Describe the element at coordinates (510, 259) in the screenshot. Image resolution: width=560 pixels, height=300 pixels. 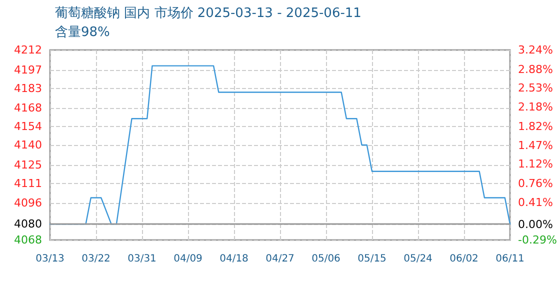
I see `x-tick-label: 06/11` at that location.